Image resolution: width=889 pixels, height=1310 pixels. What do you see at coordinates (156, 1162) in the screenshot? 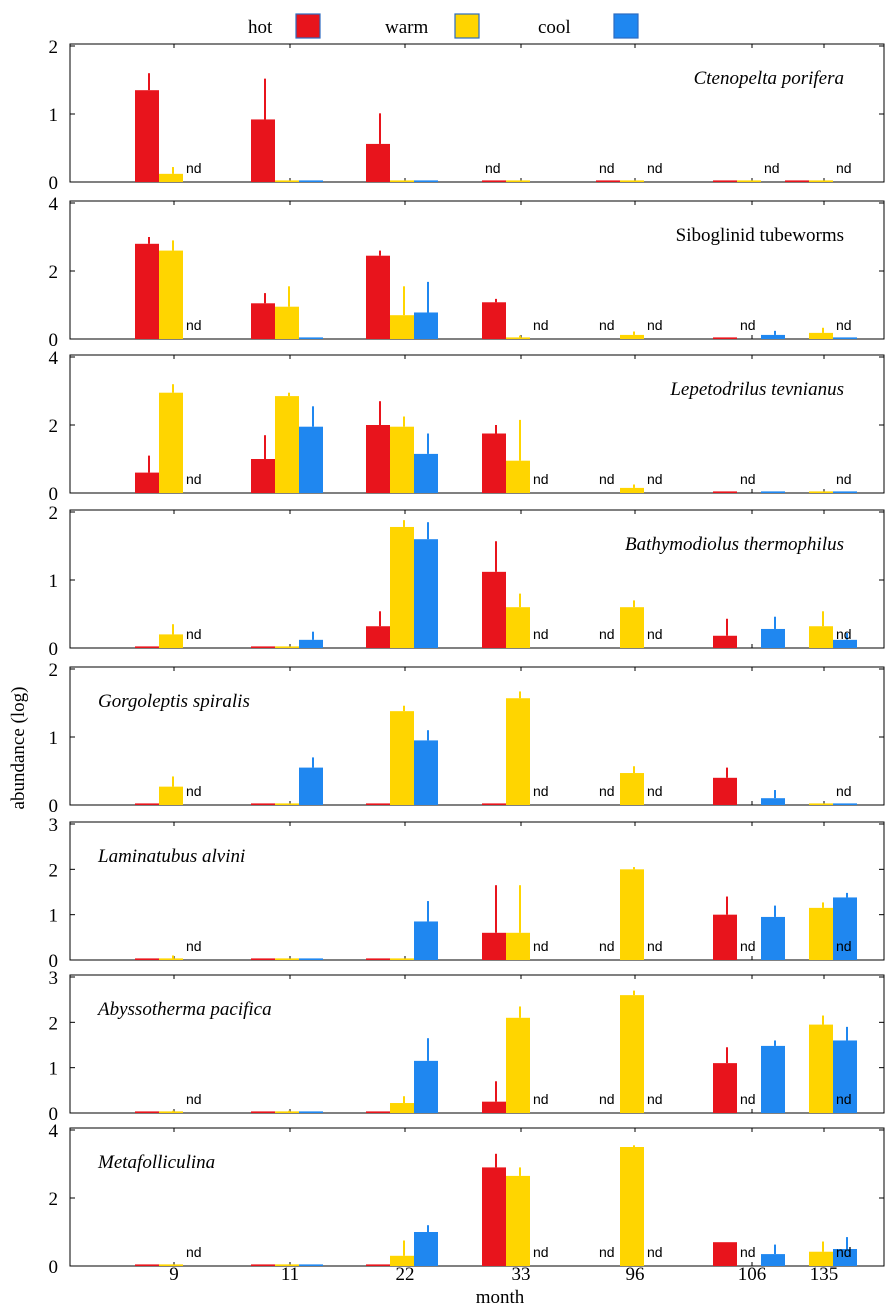
I see `panel-title: Metafolliculina` at bounding box center [156, 1162].